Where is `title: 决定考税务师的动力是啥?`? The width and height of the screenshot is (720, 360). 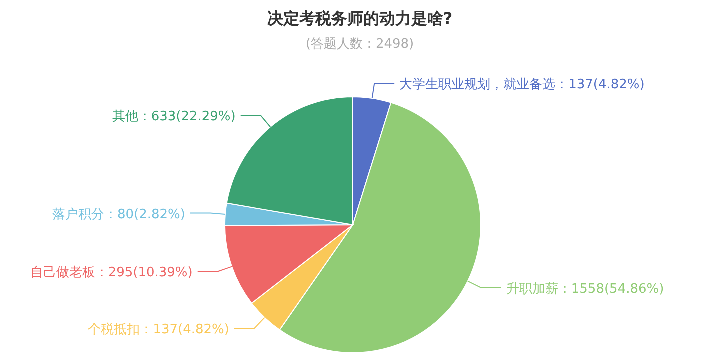
title: 决定考税务师的动力是啥? is located at coordinates (360, 18).